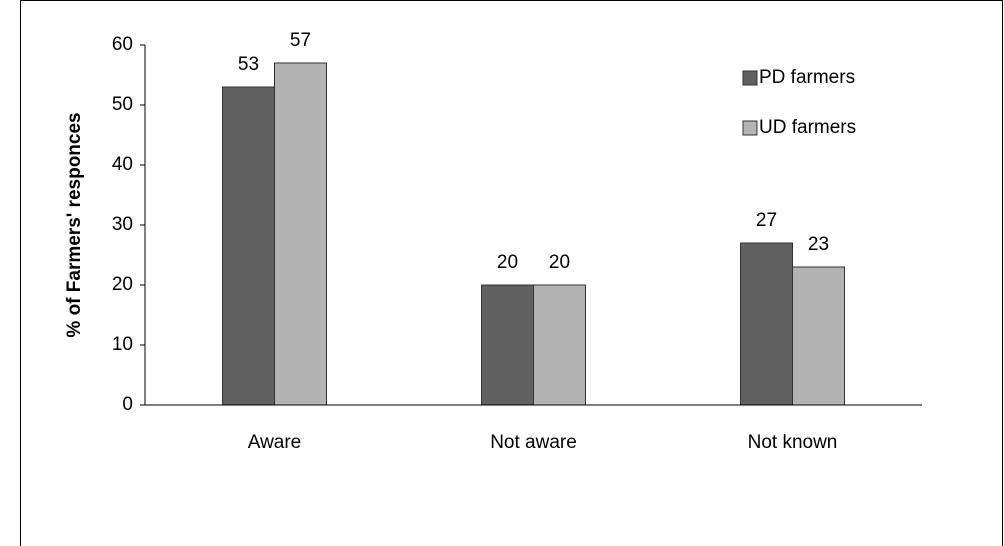 The image size is (1004, 546). I want to click on data-label: 27, so click(766, 220).